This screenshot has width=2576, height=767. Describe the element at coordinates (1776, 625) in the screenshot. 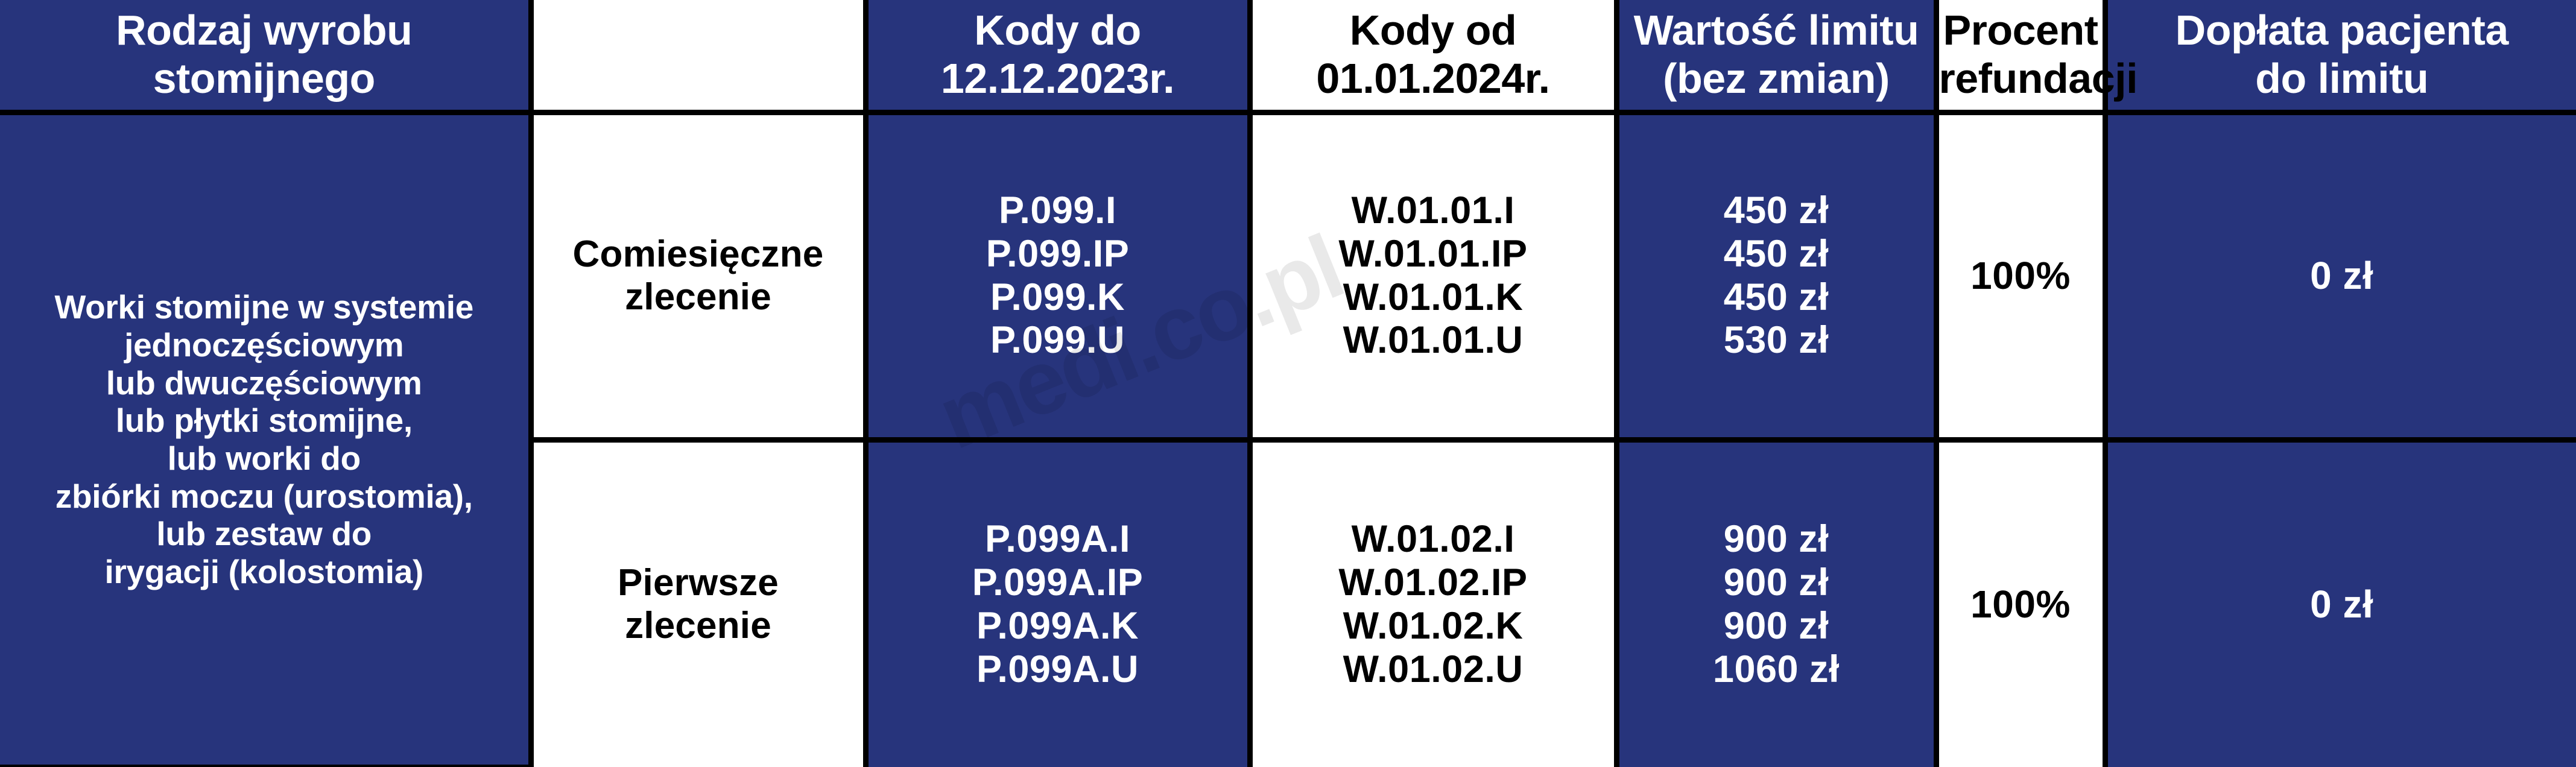

I see `limit-value-3: 900 zł` at that location.